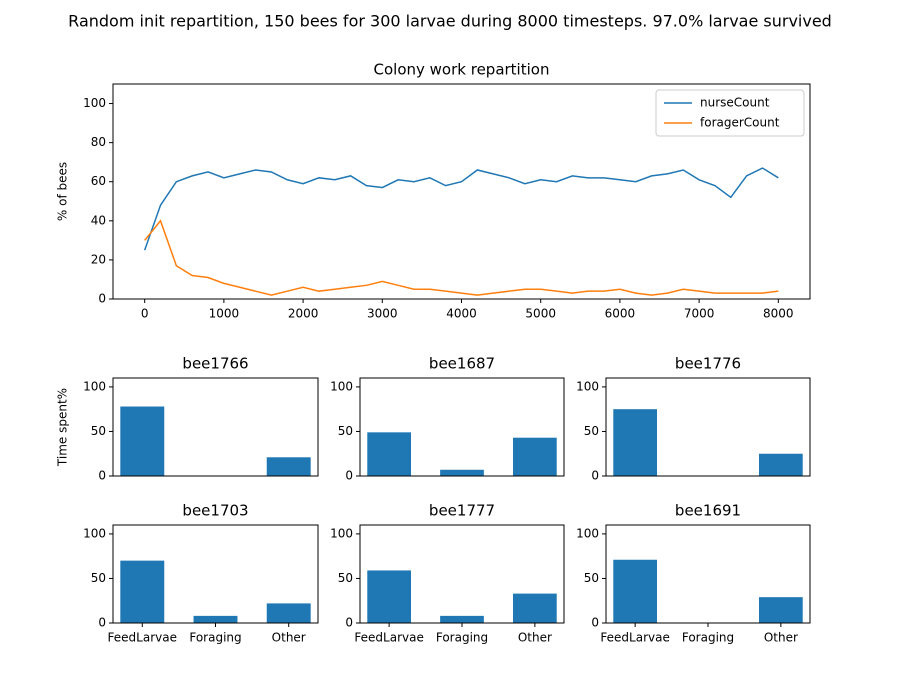 The width and height of the screenshot is (900, 700). Describe the element at coordinates (708, 511) in the screenshot. I see `axes-title: bee1691` at that location.